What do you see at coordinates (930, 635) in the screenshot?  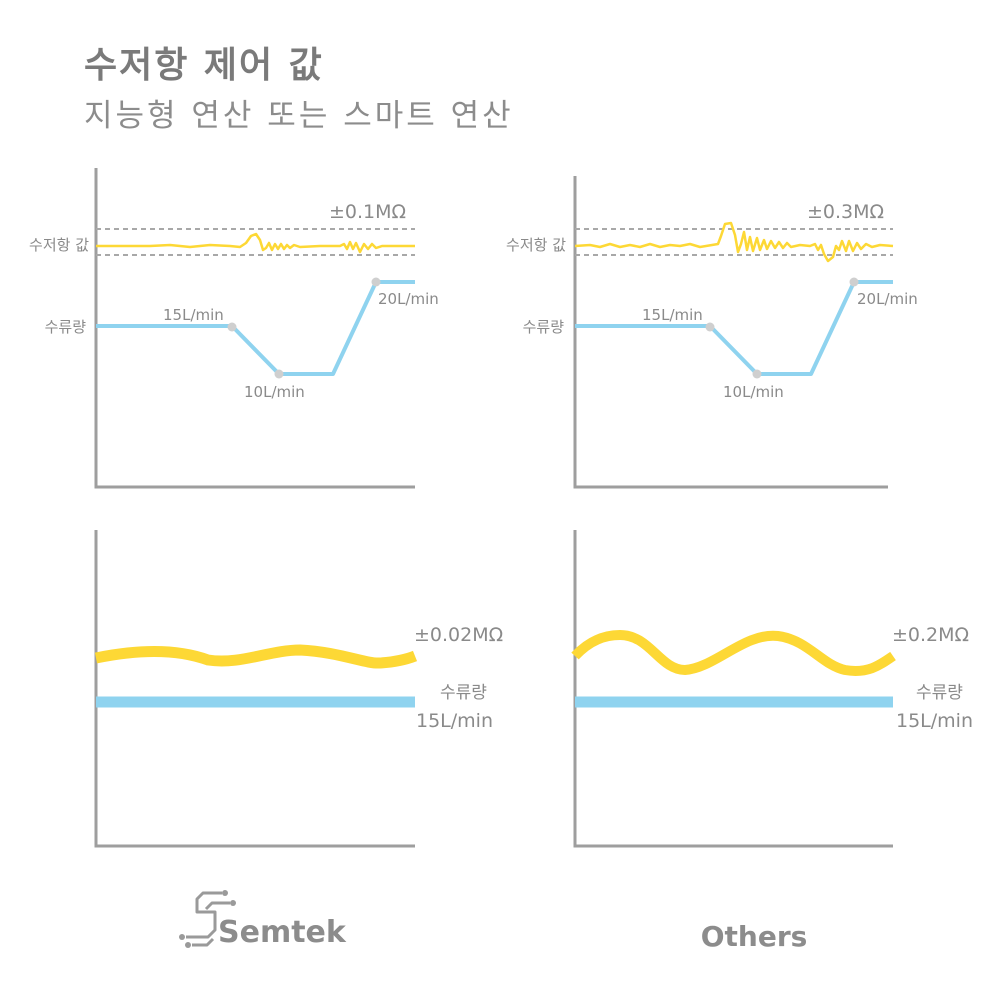 I see `tolerance-label: ±0.2MΩ` at bounding box center [930, 635].